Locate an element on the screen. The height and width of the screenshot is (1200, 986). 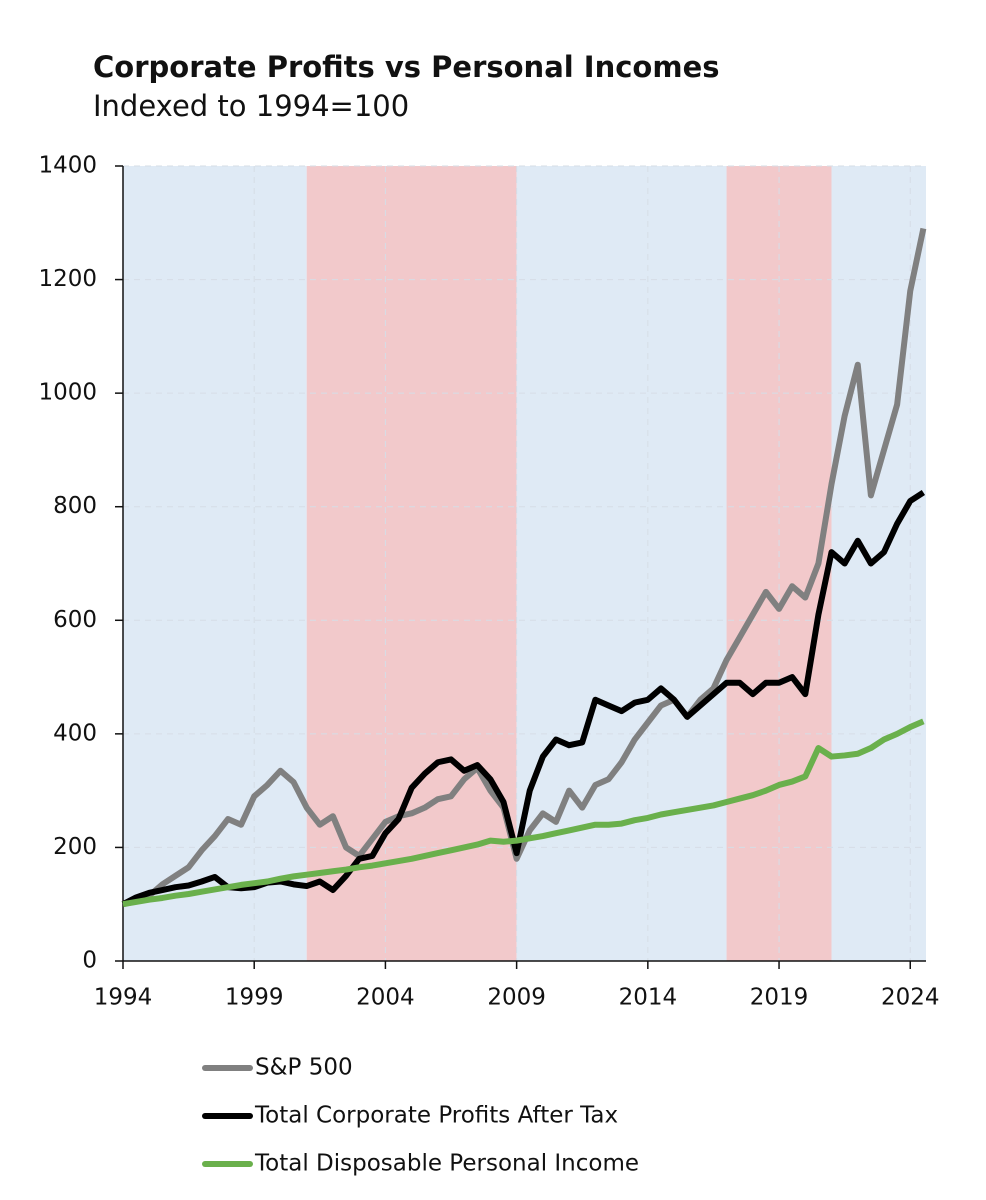
x-tick-label: 1994 is located at coordinates (123, 998).